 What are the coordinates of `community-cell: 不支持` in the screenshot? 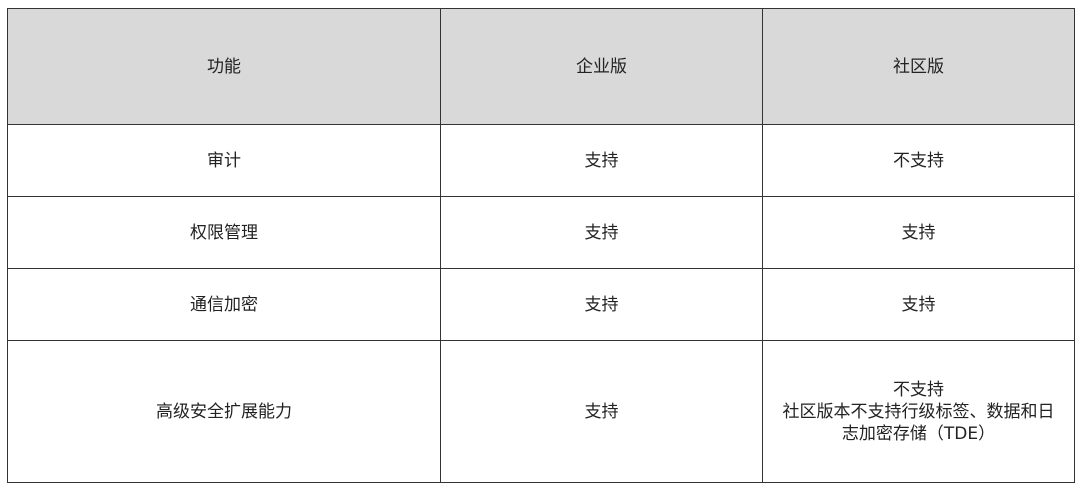 It's located at (918, 160).